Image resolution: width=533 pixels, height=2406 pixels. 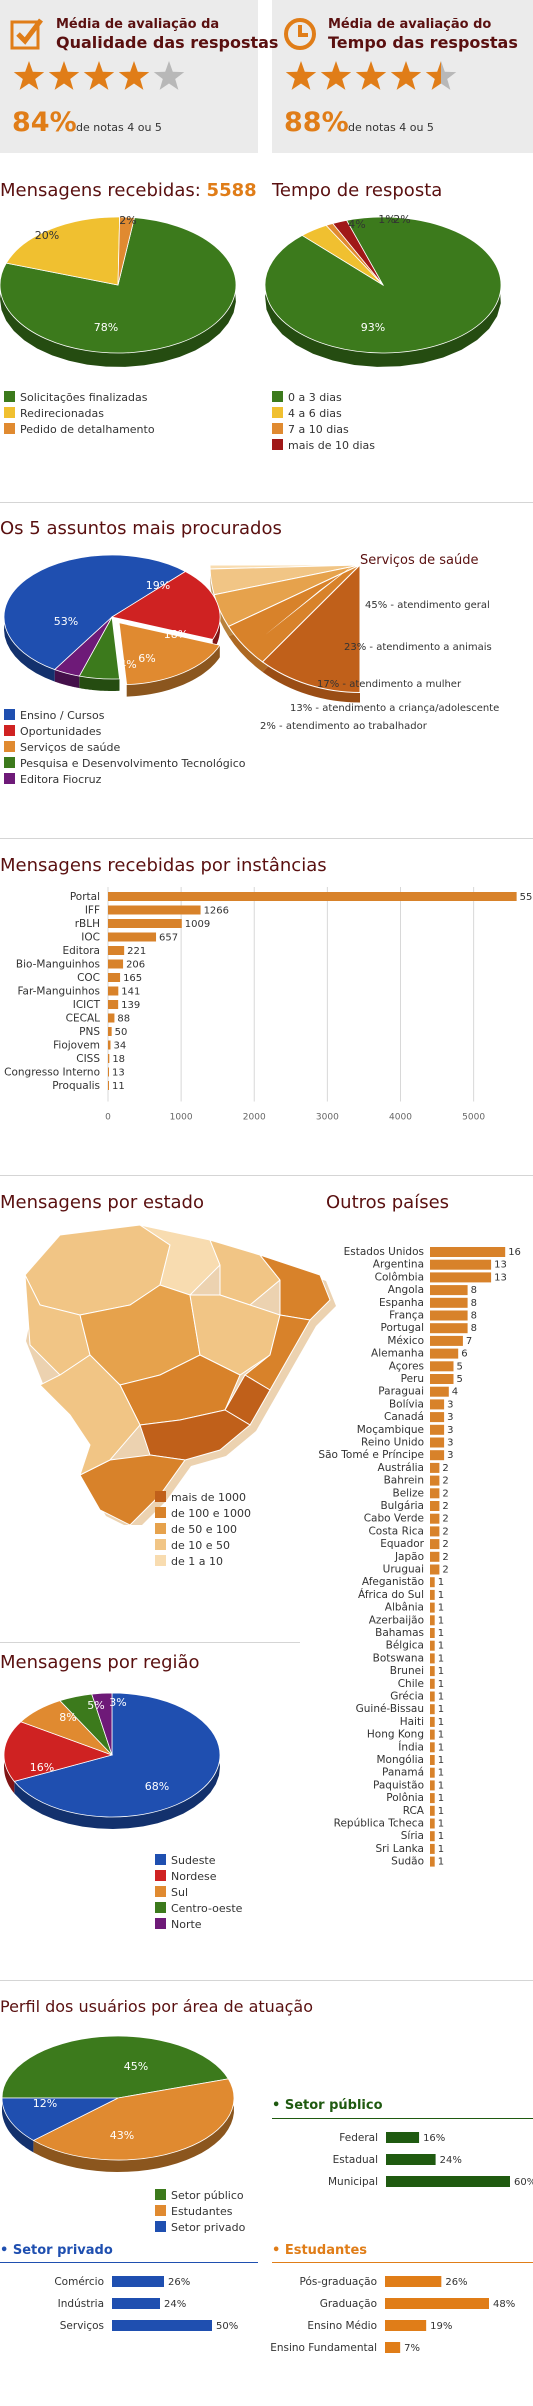 What do you see at coordinates (115, 2067) in the screenshot?
I see `pie-slice-setor-p-blico` at bounding box center [115, 2067].